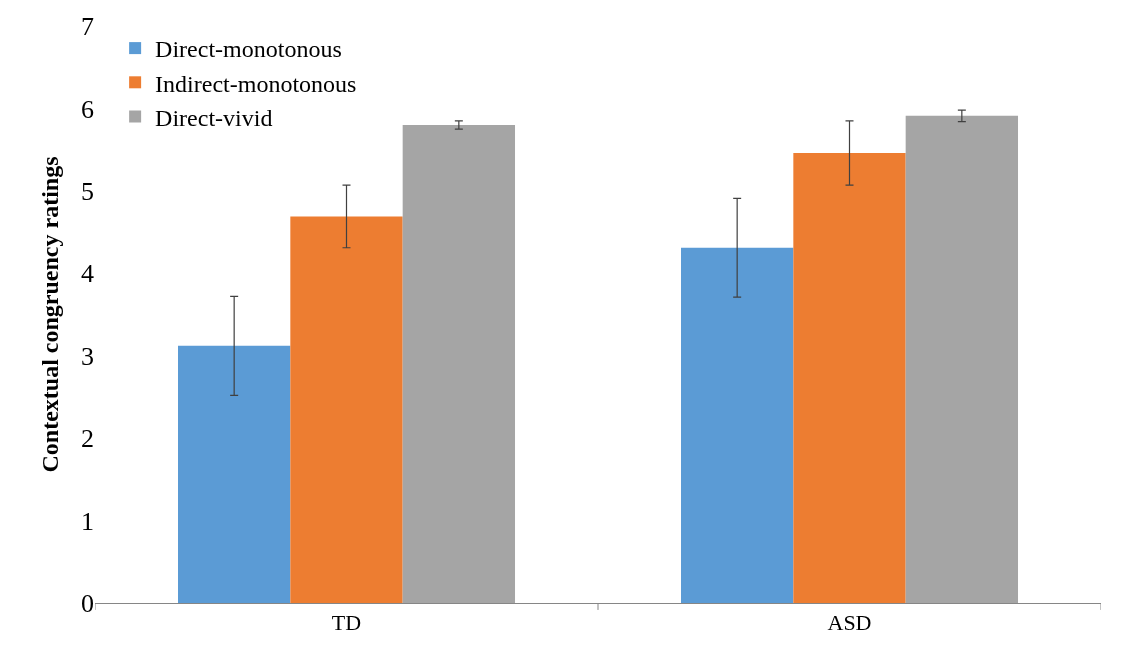 This screenshot has height=653, width=1121. Describe the element at coordinates (87, 191) in the screenshot. I see `y-tick-label: 5` at that location.